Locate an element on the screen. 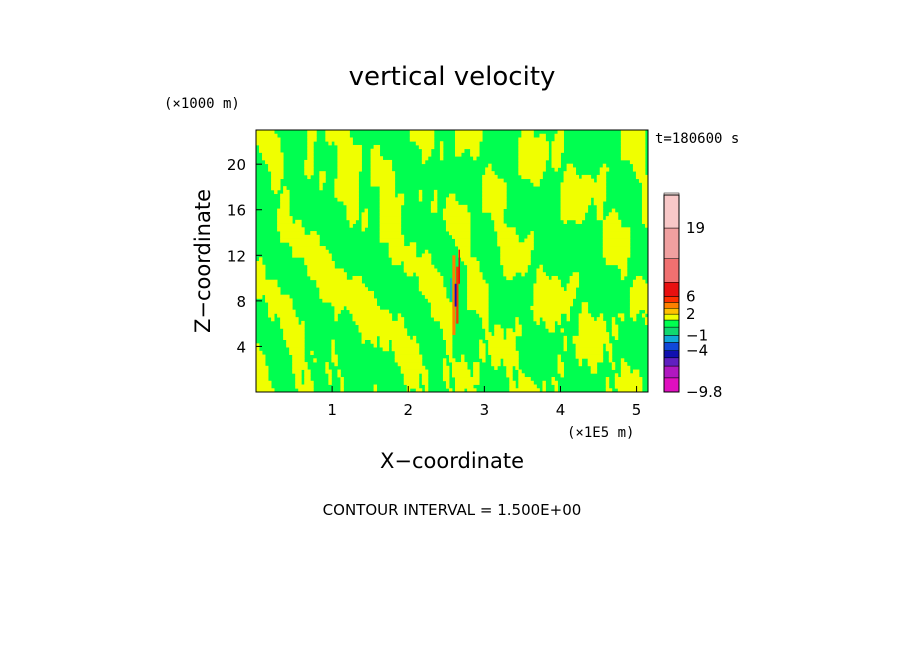  chart-title: vertical velocity is located at coordinates (452, 77).